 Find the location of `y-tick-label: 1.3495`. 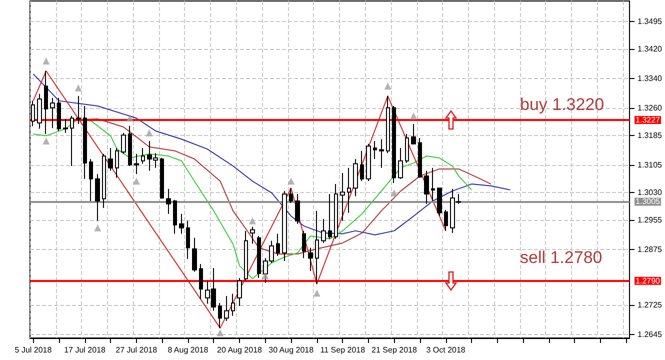

y-tick-label: 1.3495 is located at coordinates (650, 21).